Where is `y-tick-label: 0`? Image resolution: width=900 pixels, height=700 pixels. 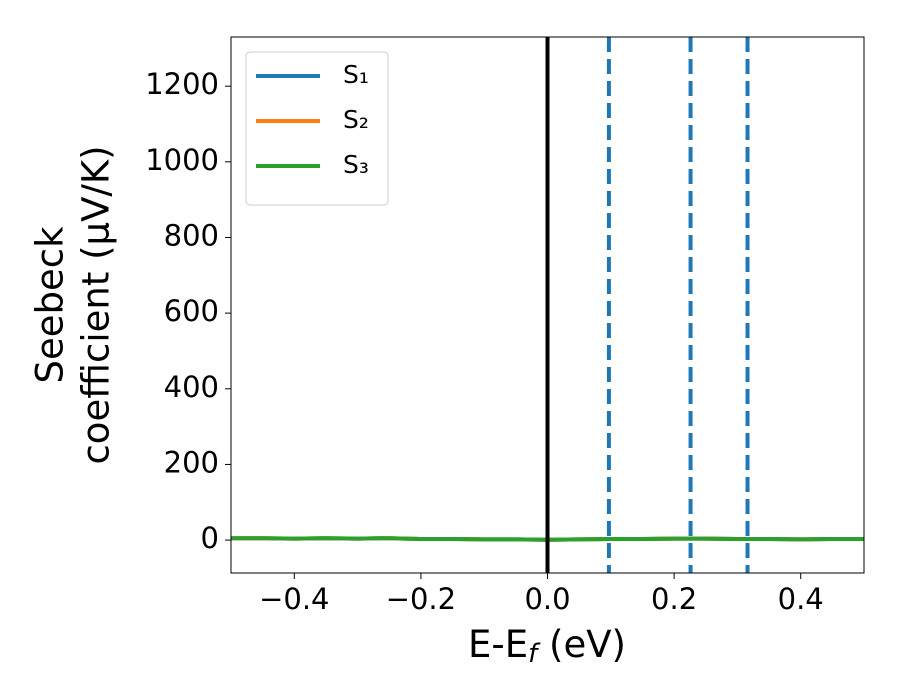 y-tick-label: 0 is located at coordinates (210, 538).